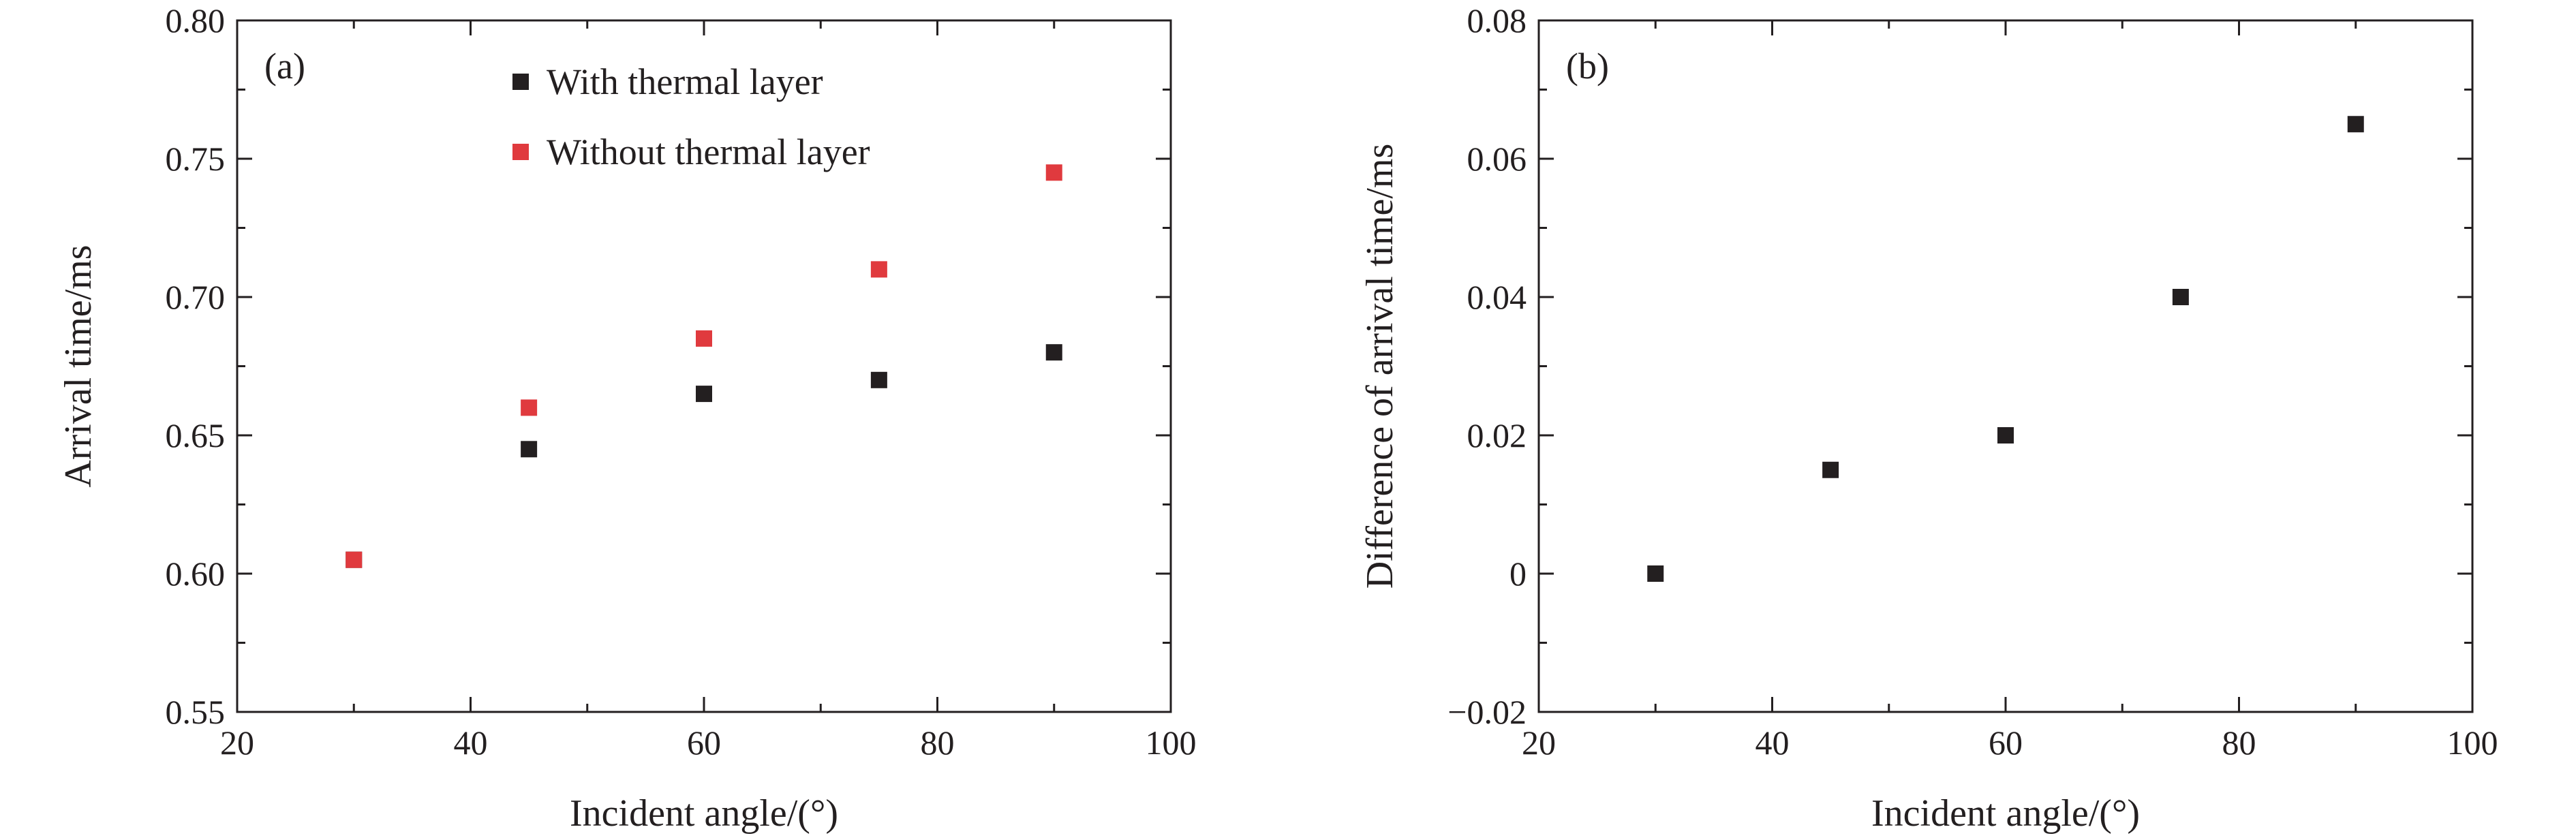  I want to click on y-tick-label: 0.08, so click(1497, 20).